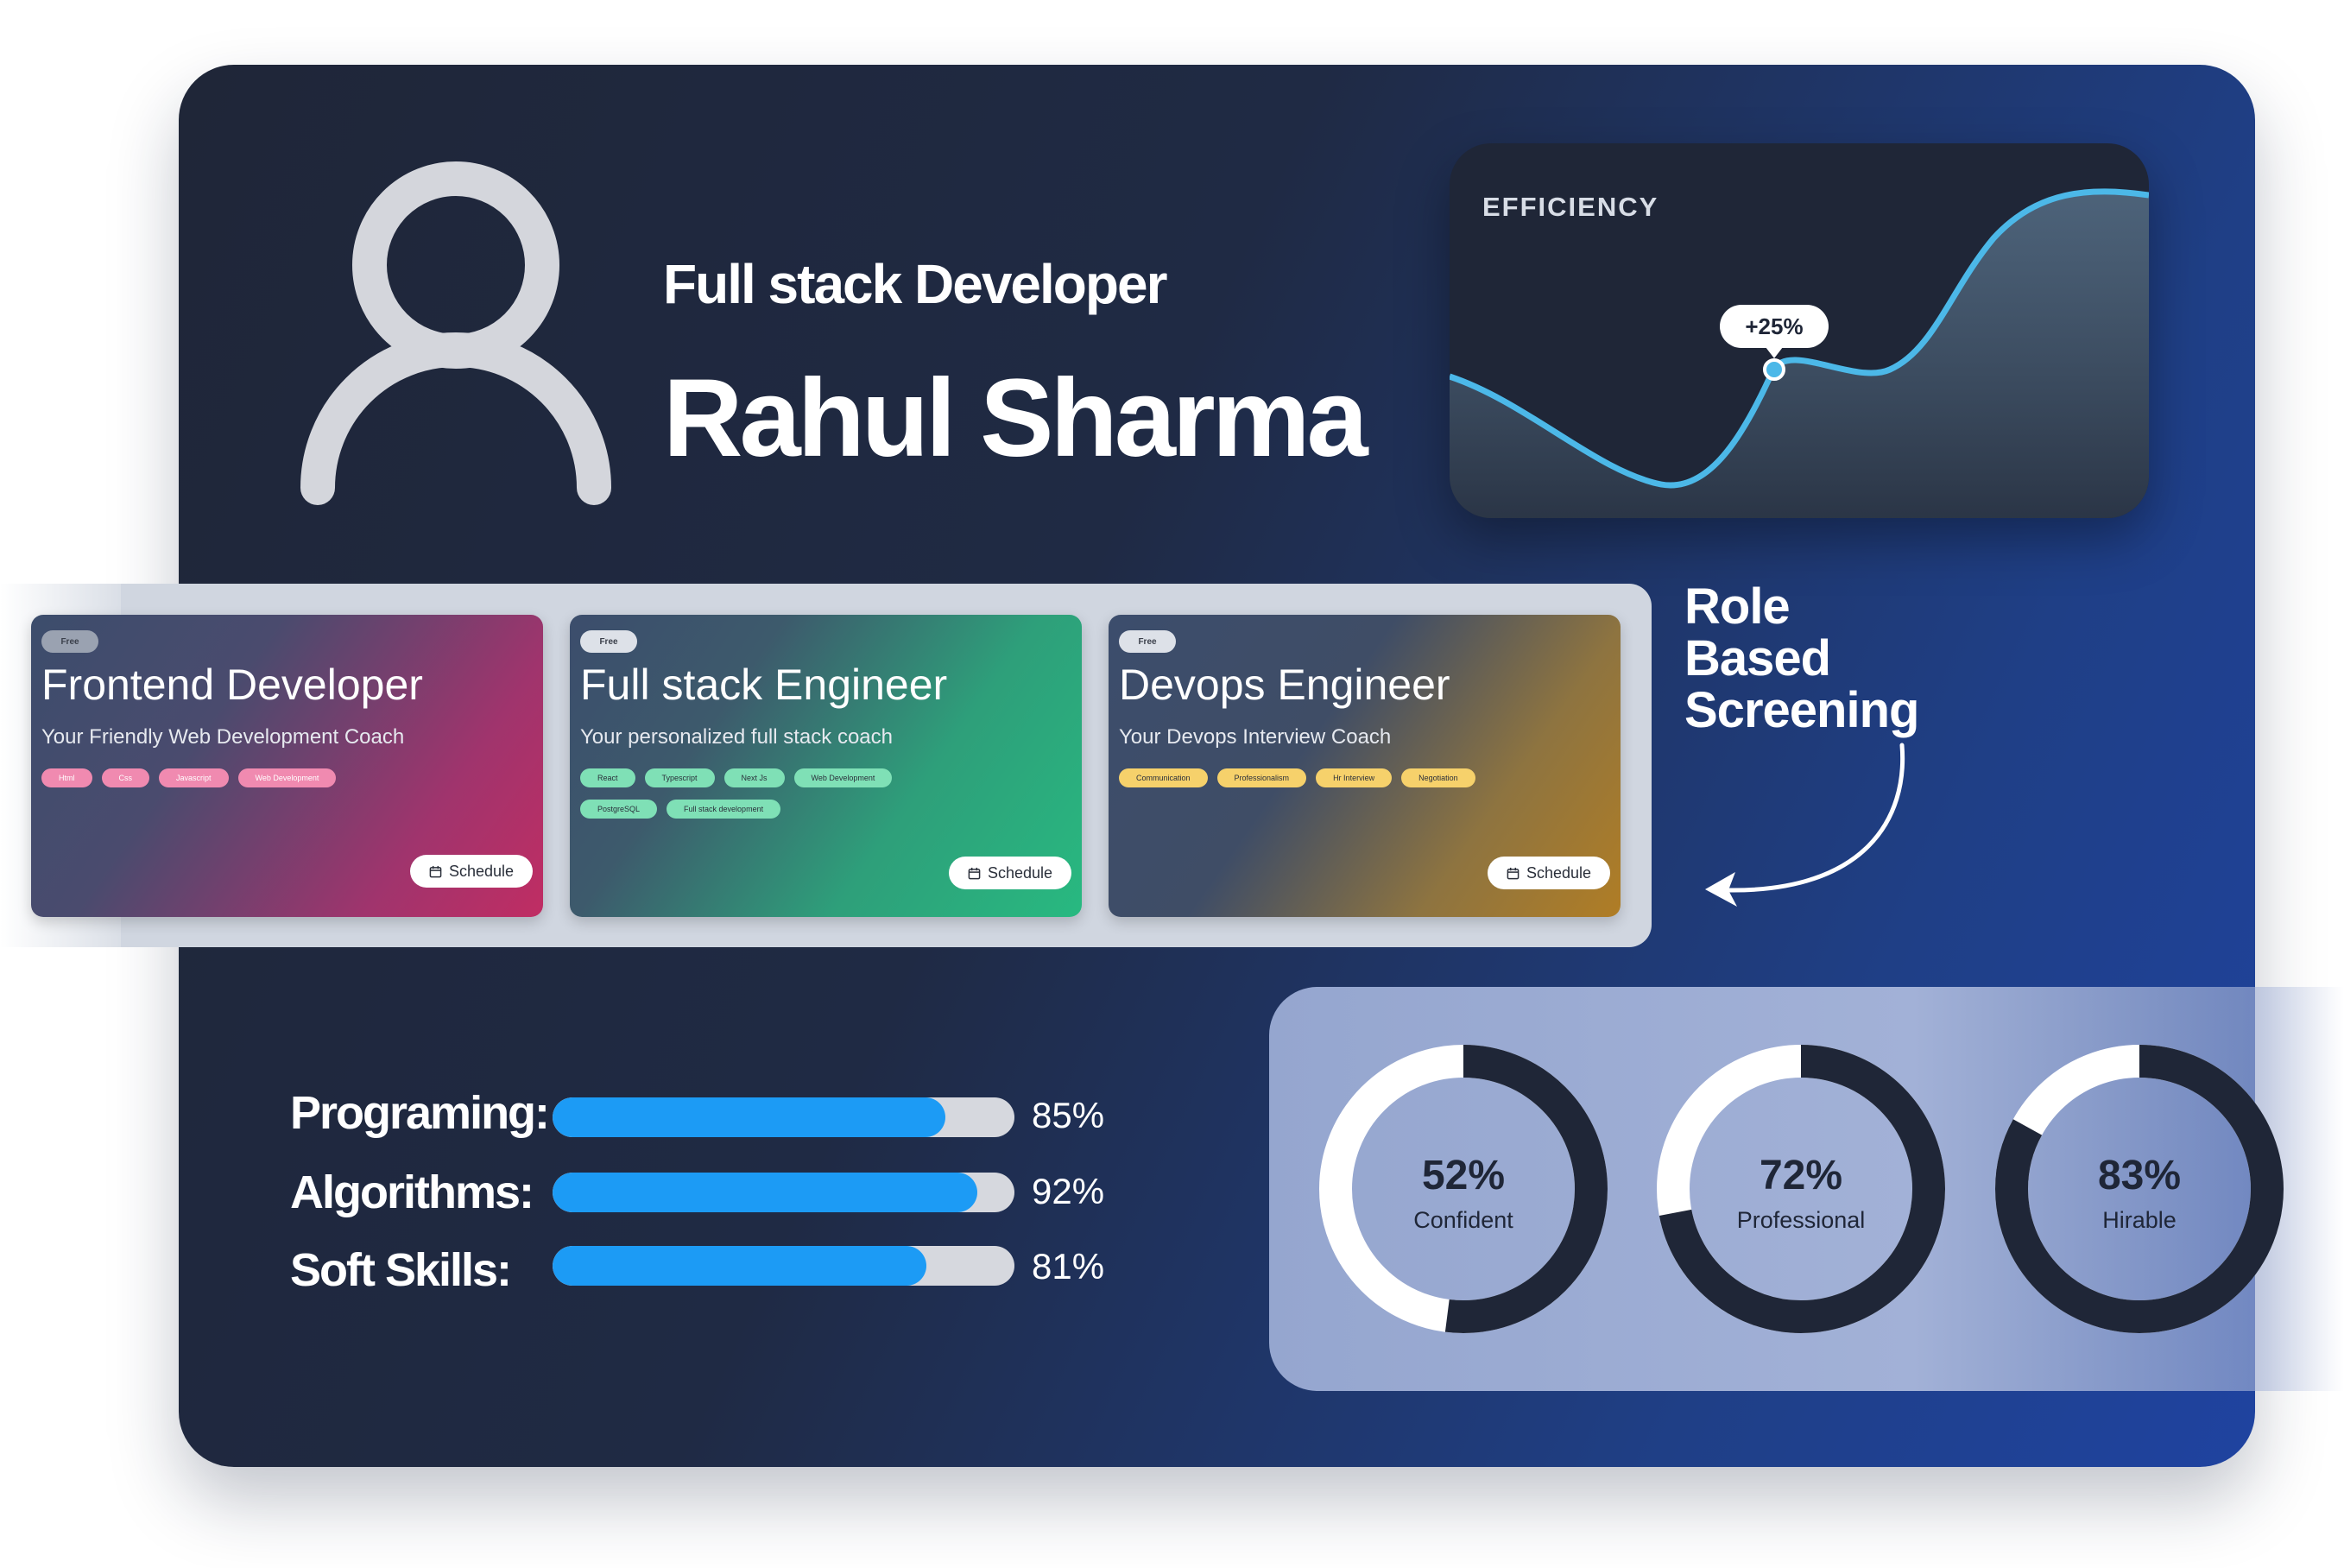 This screenshot has width=2344, height=1568. I want to click on skill-bar-soft-skills, so click(783, 1266).